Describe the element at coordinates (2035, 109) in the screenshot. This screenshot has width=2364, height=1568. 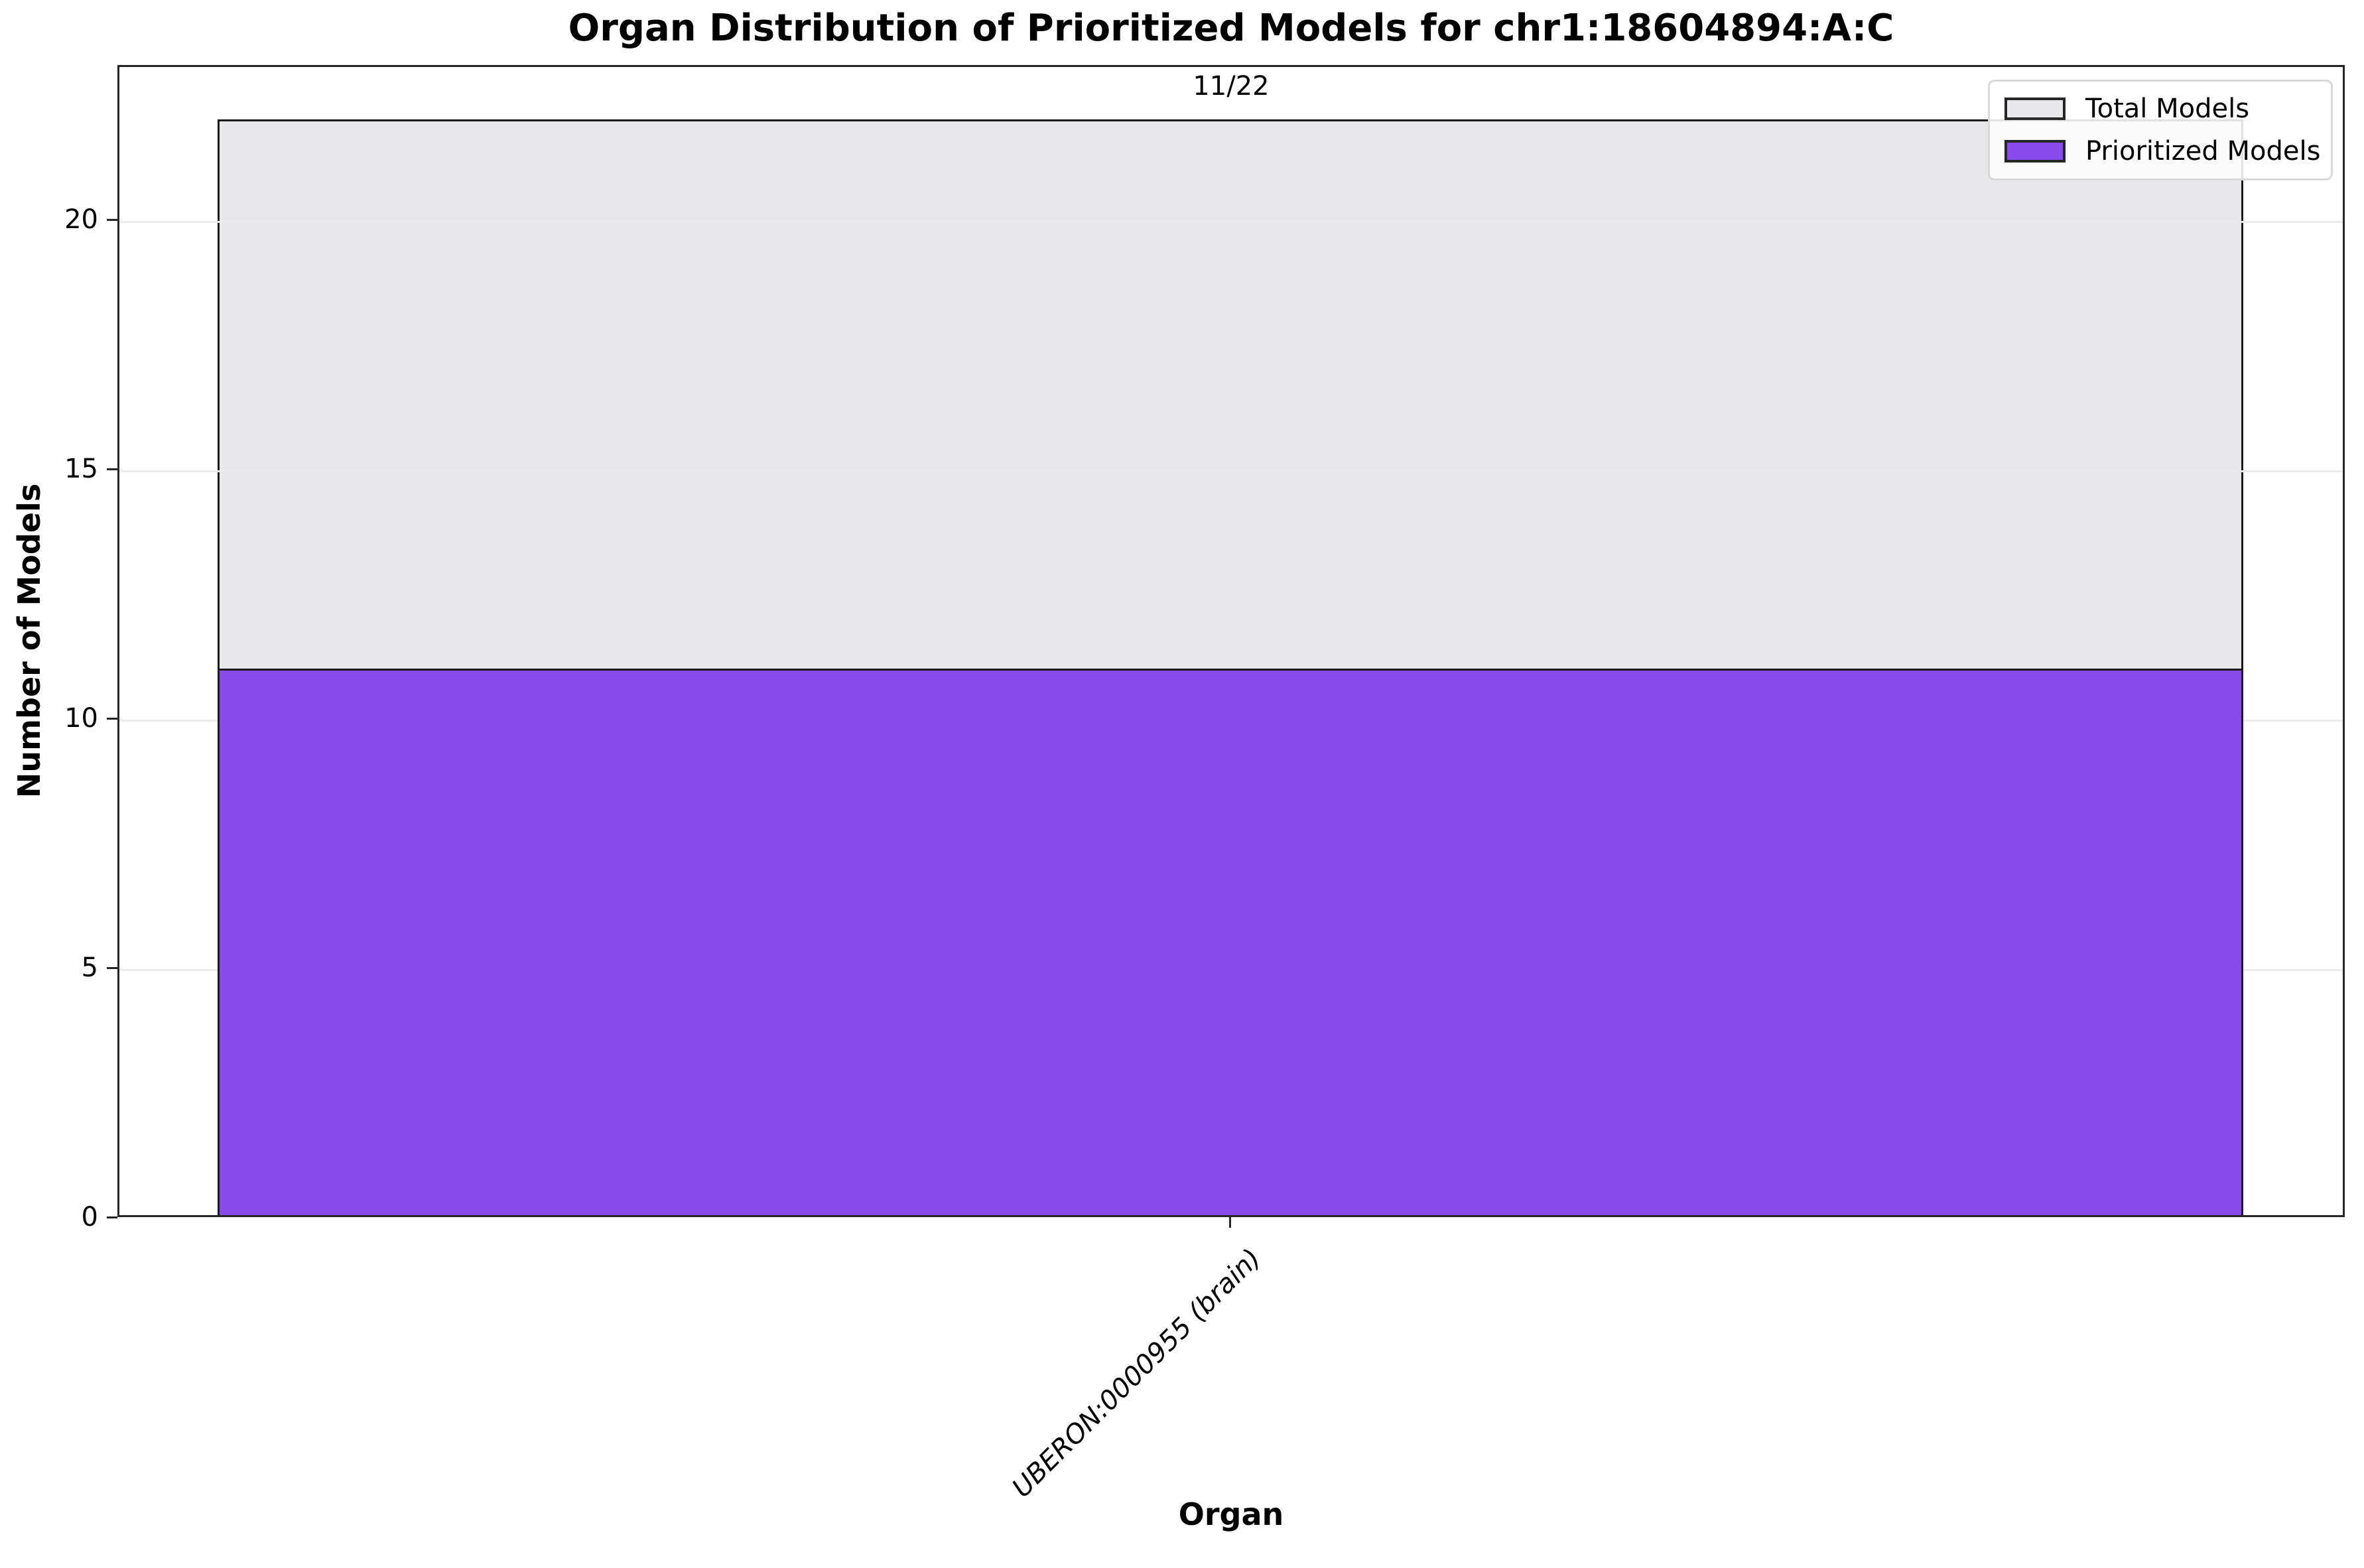
I see `legend-swatch-total-models` at that location.